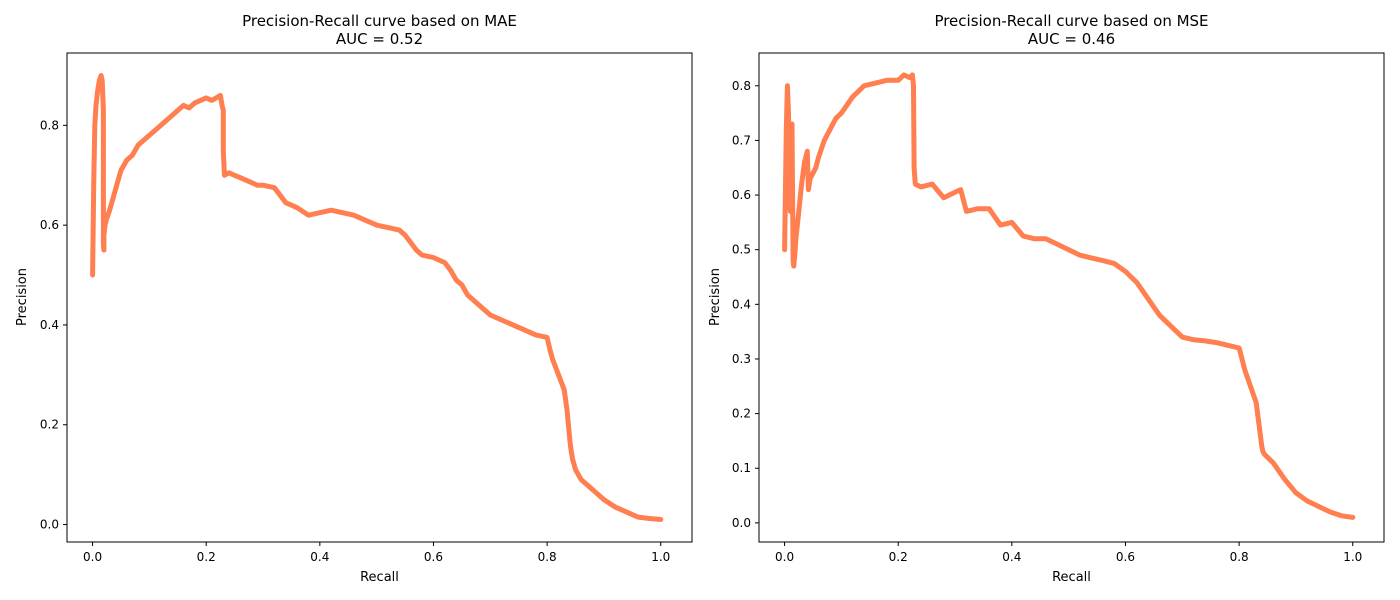 This screenshot has width=1400, height=600. Describe the element at coordinates (741, 468) in the screenshot. I see `y-tick-label: 0.1` at that location.